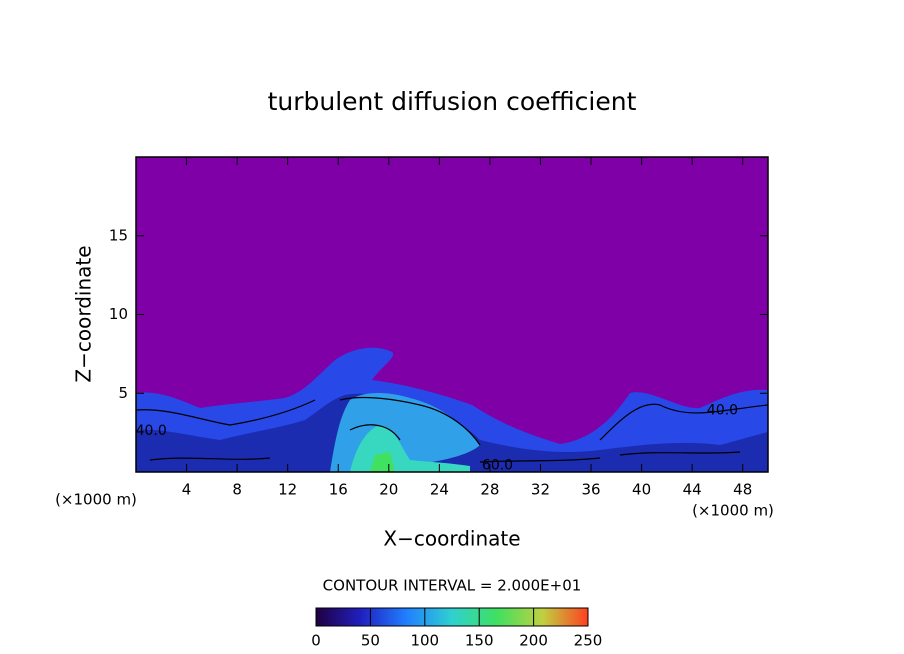 Image resolution: width=904 pixels, height=654 pixels. Describe the element at coordinates (388, 490) in the screenshot. I see `x-tick-label: 20` at that location.